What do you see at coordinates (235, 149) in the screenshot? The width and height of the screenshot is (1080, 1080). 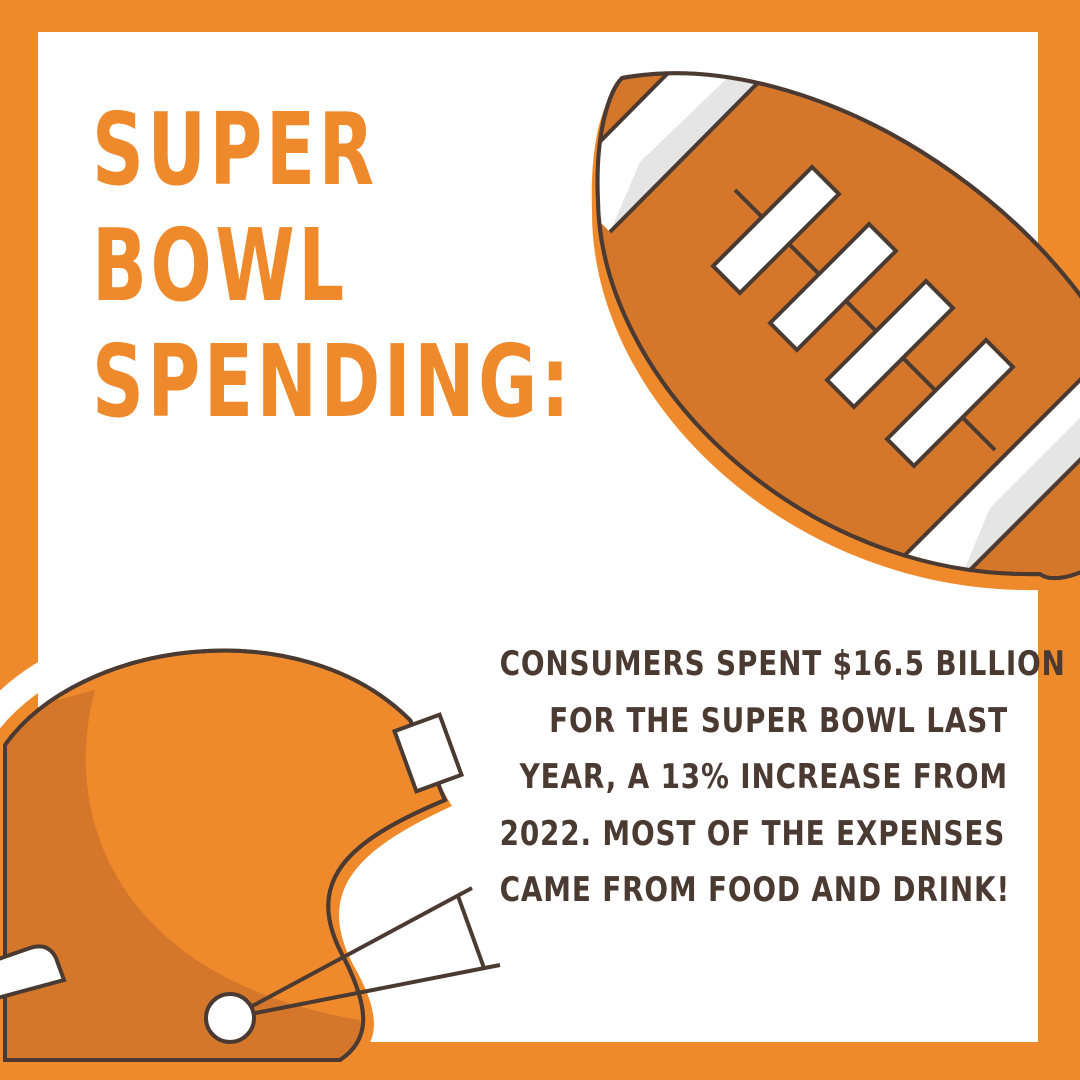 I see `title-line-1: SUPER` at bounding box center [235, 149].